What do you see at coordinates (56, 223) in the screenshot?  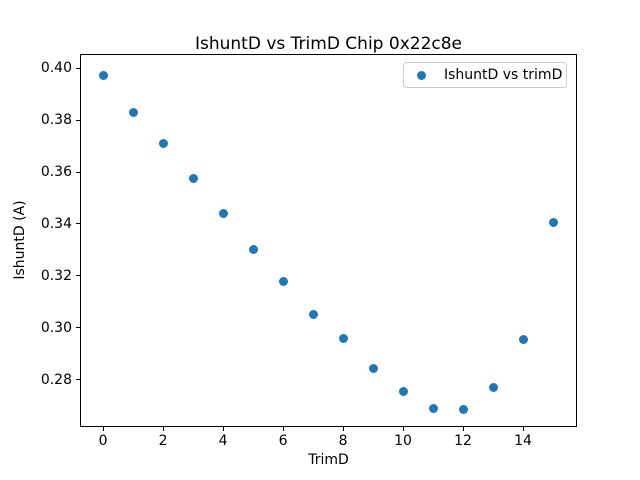 I see `y-tick-label: 0.34` at bounding box center [56, 223].